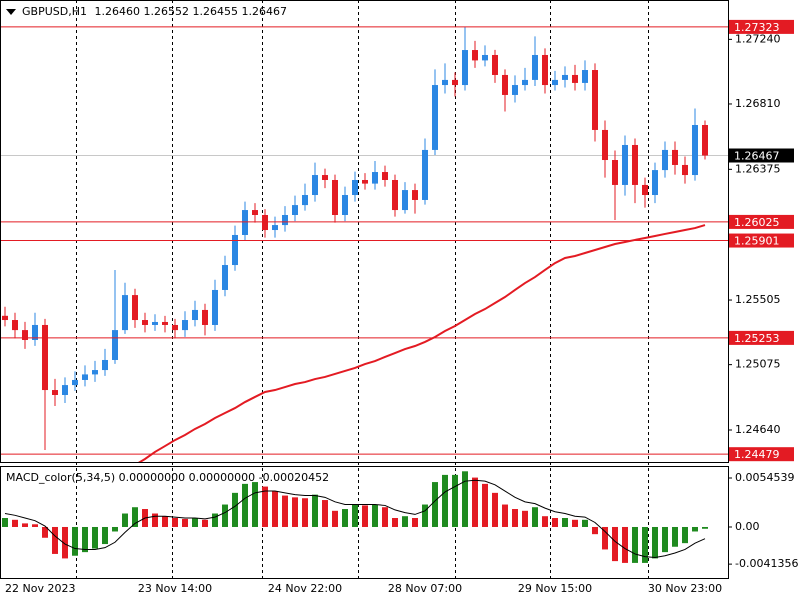  Describe the element at coordinates (758, 38) in the screenshot. I see `y-tick-label: 1.27240` at that location.